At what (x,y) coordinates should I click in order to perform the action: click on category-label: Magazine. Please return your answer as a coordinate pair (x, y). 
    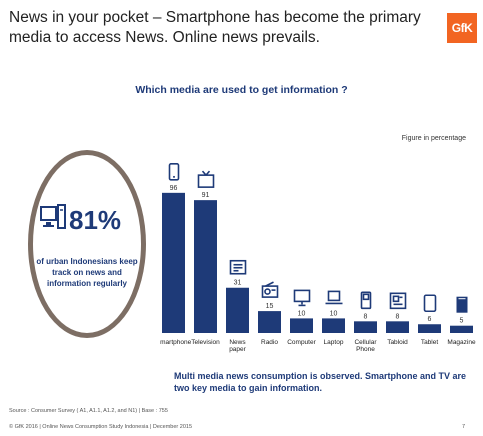
    Looking at the image, I should click on (461, 342).